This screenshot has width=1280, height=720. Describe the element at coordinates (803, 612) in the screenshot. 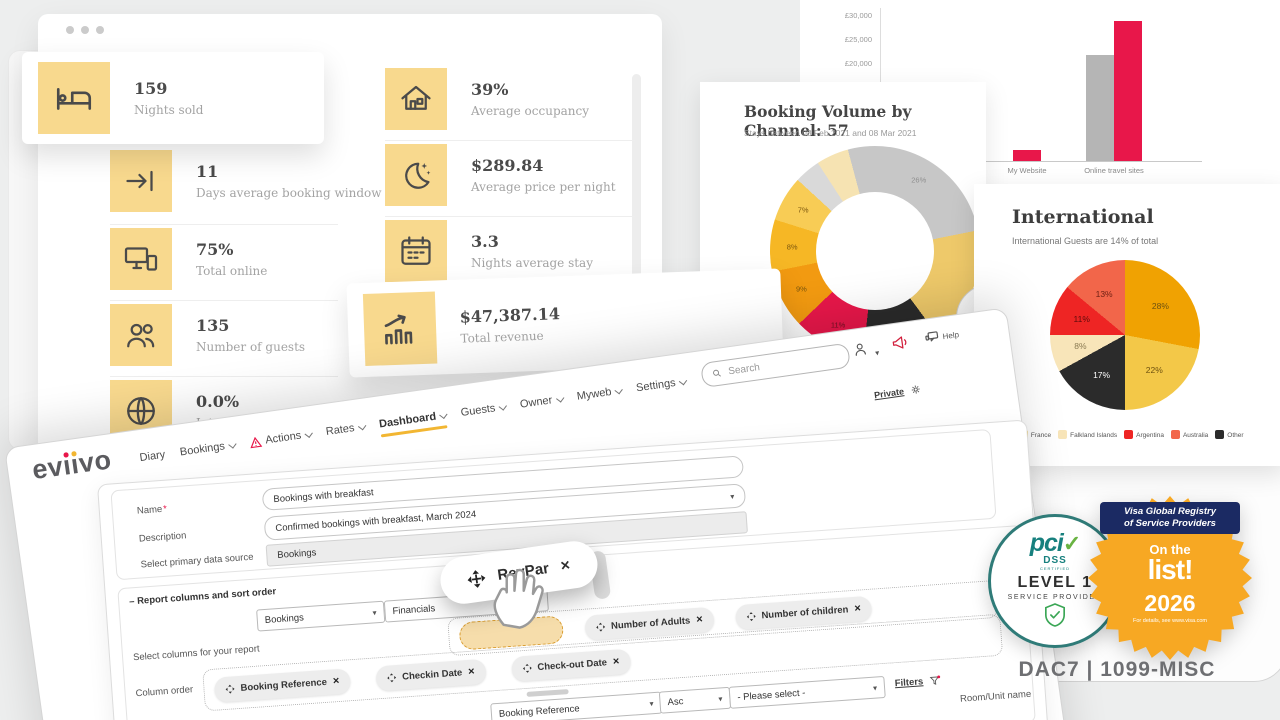

I see `column-chip-children: Number of children ×` at that location.